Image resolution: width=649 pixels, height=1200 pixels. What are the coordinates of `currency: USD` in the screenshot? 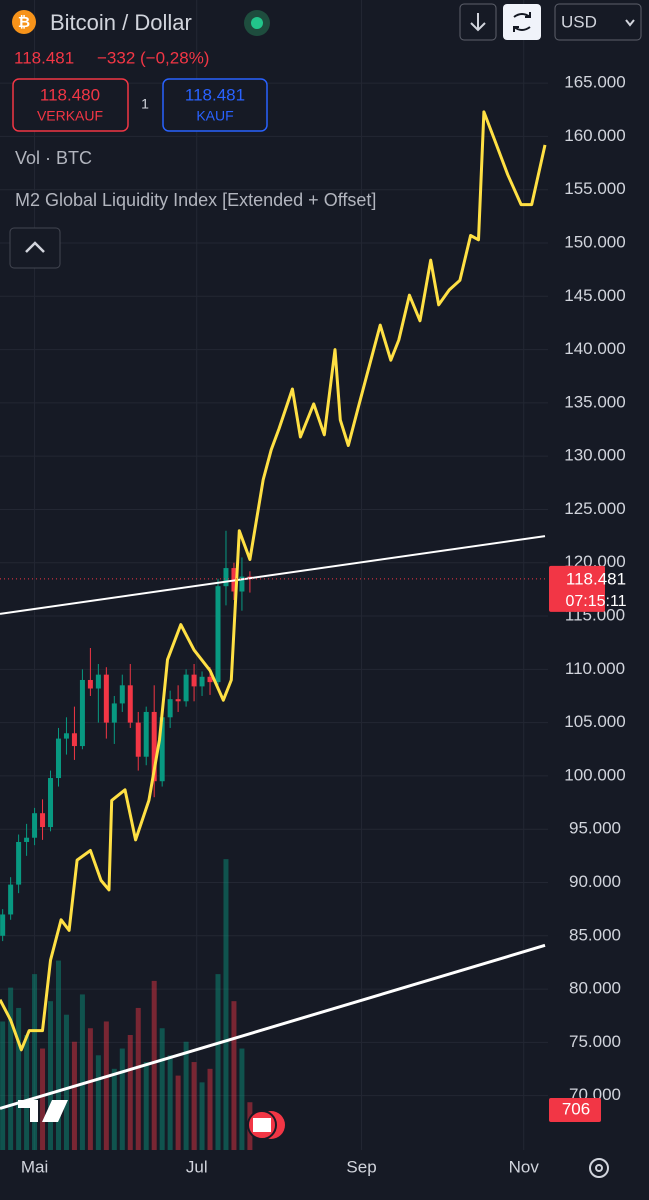 It's located at (579, 21).